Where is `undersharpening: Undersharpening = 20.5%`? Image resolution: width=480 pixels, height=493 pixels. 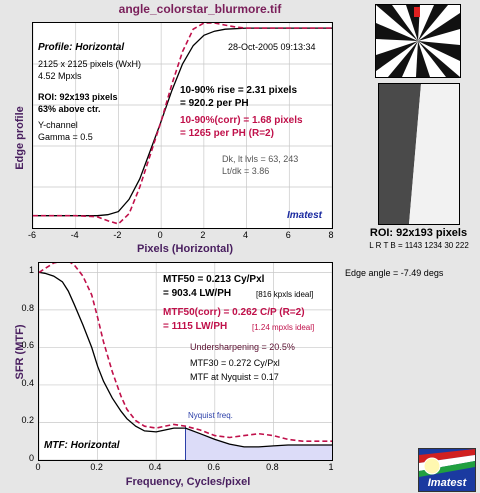
undersharpening: Undersharpening = 20.5% is located at coordinates (242, 347).